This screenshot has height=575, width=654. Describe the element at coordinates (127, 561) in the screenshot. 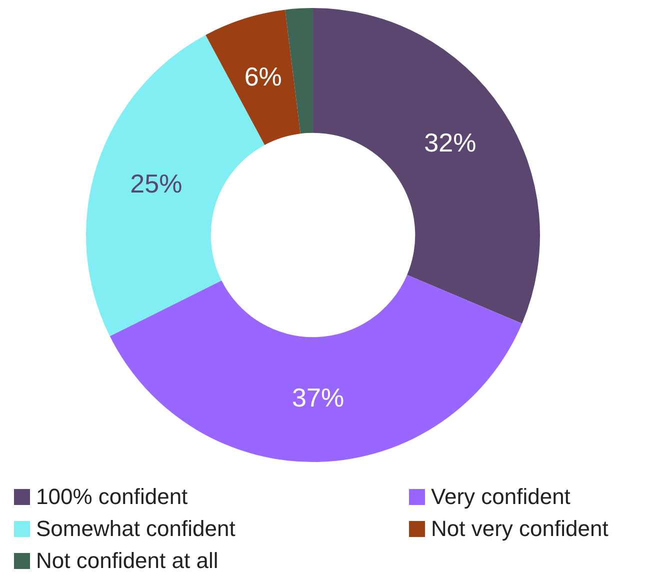

I see `legend-label: Not confident at all` at that location.